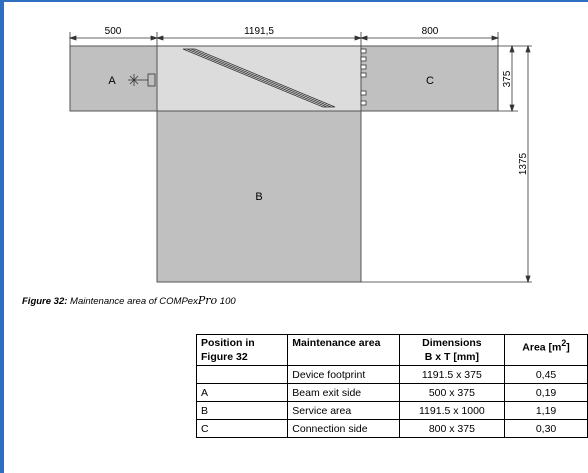 Image resolution: width=588 pixels, height=473 pixels. Describe the element at coordinates (452, 374) in the screenshot. I see `cell-dimensions: 1191.5 x 375` at that location.